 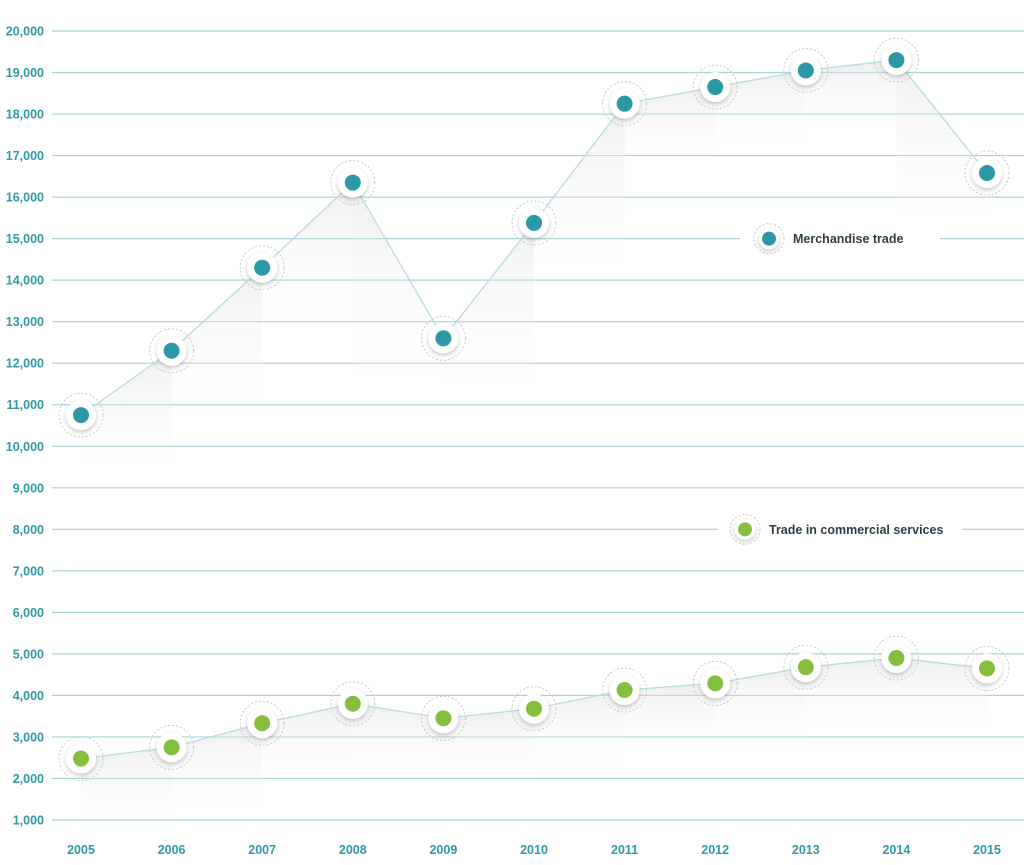 What do you see at coordinates (353, 850) in the screenshot?
I see `x-tick-label: 2008` at bounding box center [353, 850].